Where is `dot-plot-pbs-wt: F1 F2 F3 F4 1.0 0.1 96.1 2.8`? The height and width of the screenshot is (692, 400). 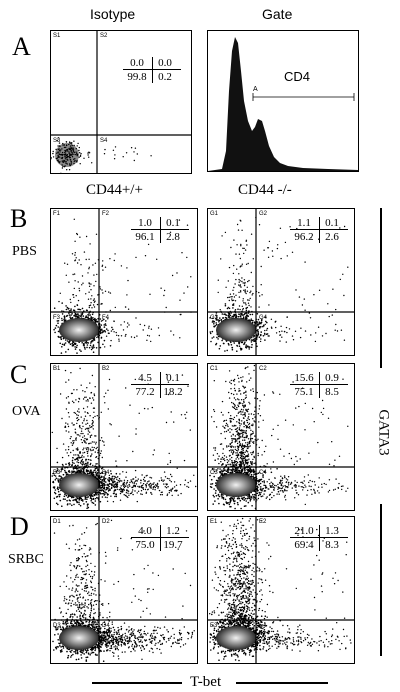 dot-plot-pbs-wt: F1 F2 F3 F4 1.0 0.1 96.1 2.8 is located at coordinates (124, 282).